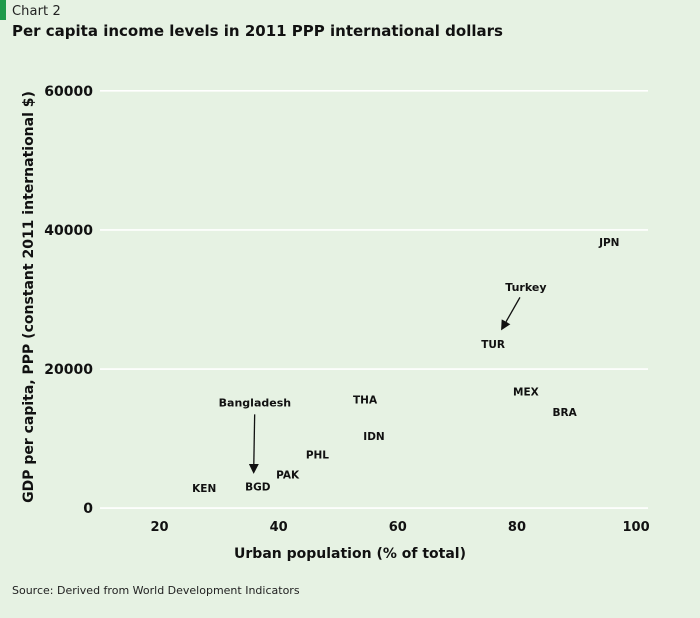 The height and width of the screenshot is (618, 700). Describe the element at coordinates (511, 314) in the screenshot. I see `annotation-tur-arrow` at that location.